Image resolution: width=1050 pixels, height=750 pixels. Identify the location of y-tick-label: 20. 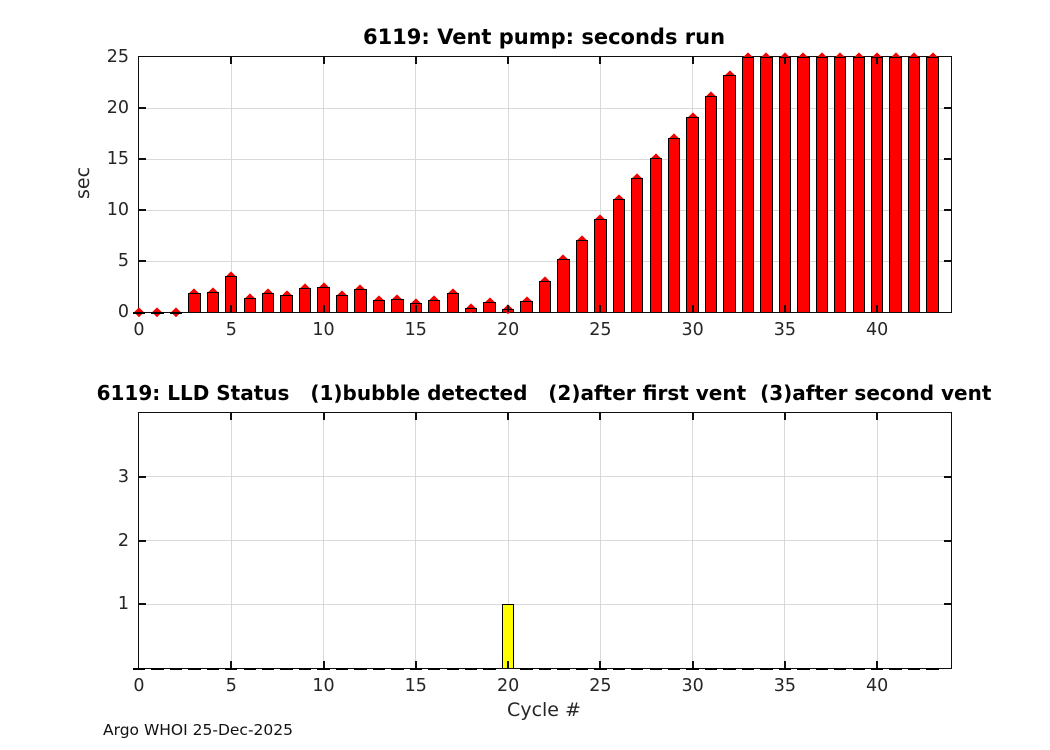
(117, 108).